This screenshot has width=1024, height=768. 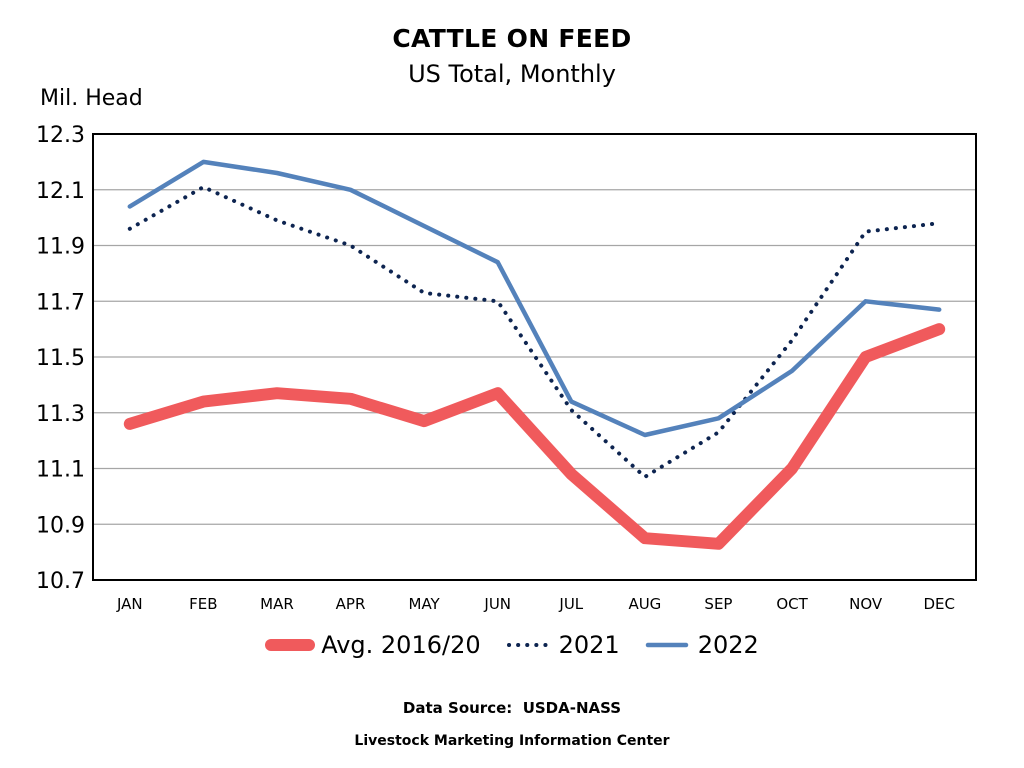 I want to click on y-tick-label: 11.9, so click(x=60, y=247).